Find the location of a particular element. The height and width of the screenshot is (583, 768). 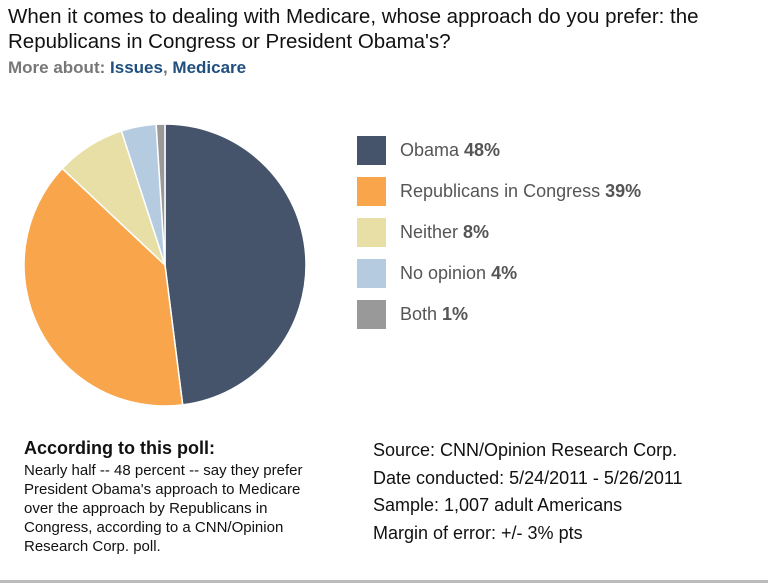

sample: Sample: 1,007 adult Americans is located at coordinates (498, 505).